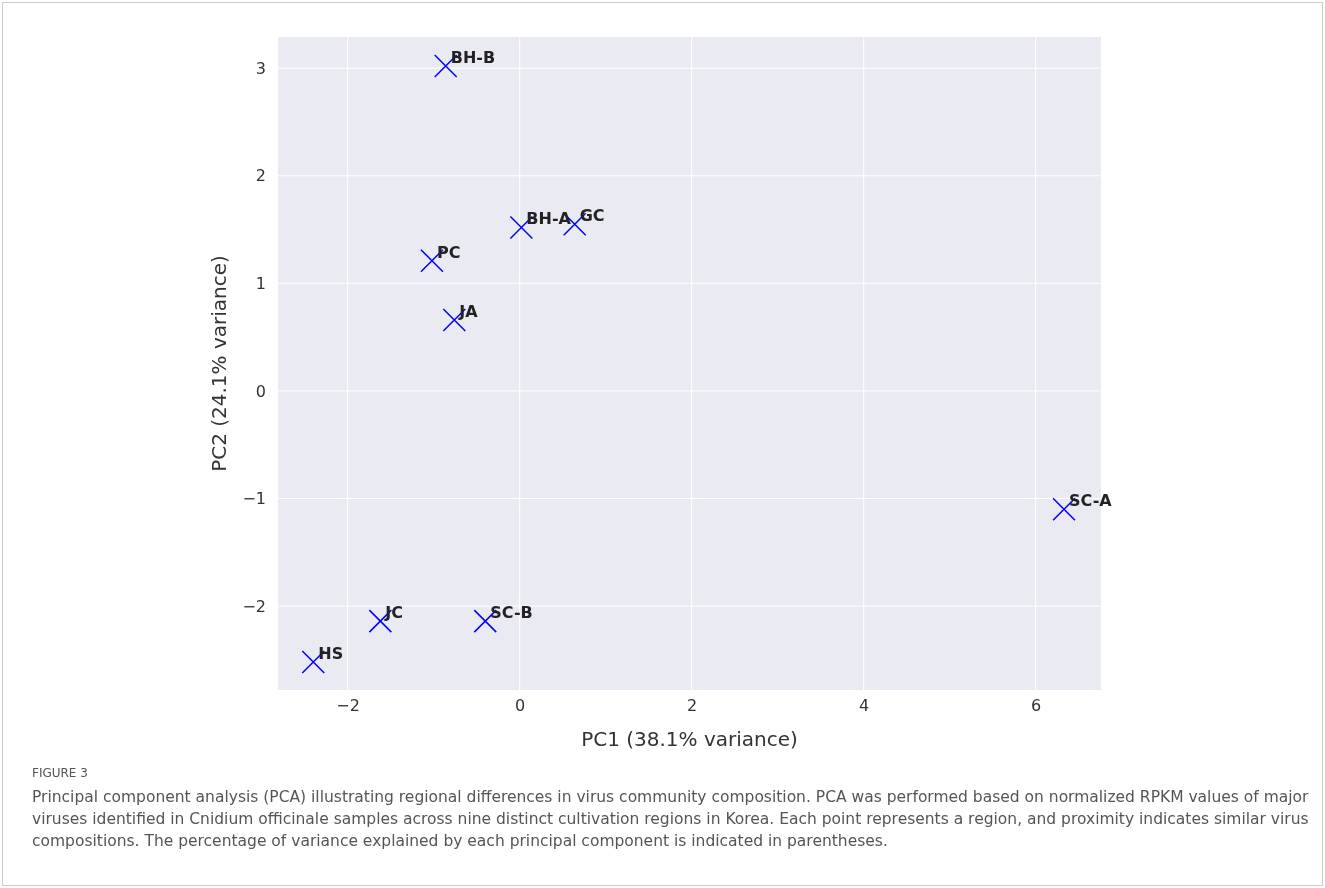  Describe the element at coordinates (592, 216) in the screenshot. I see `annotation: GC` at that location.